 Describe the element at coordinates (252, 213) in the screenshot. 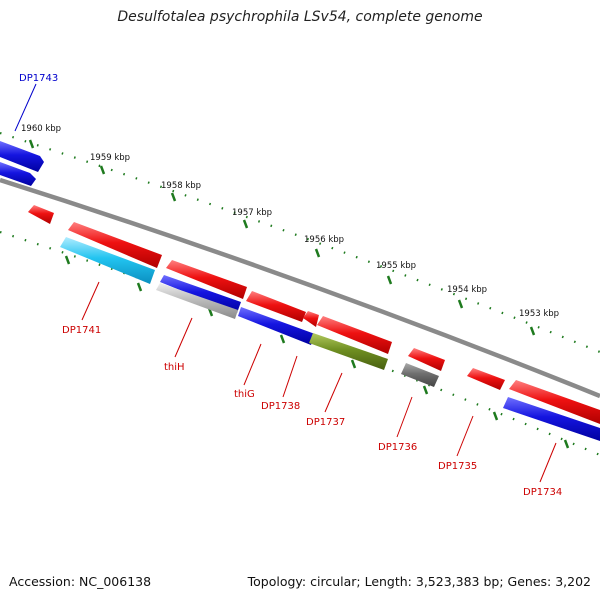

I see `scale-label-1957: 1957 kbp` at that location.